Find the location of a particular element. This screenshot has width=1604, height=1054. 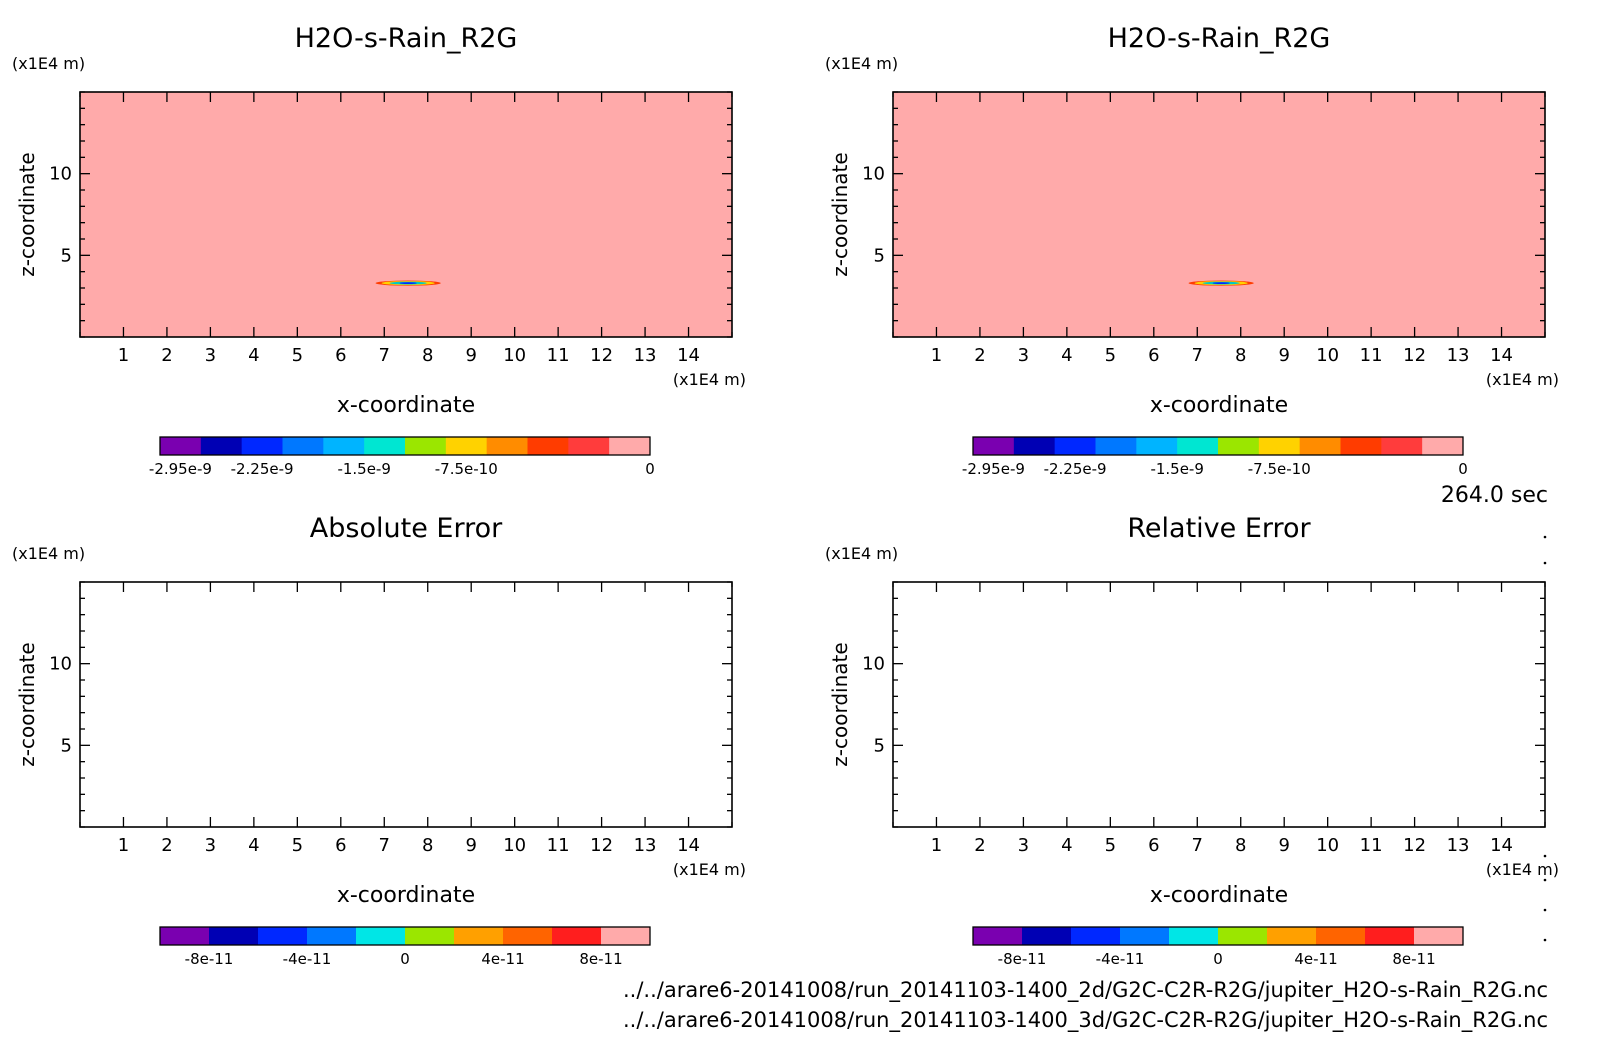

chart-title: Absolute Error is located at coordinates (406, 528).